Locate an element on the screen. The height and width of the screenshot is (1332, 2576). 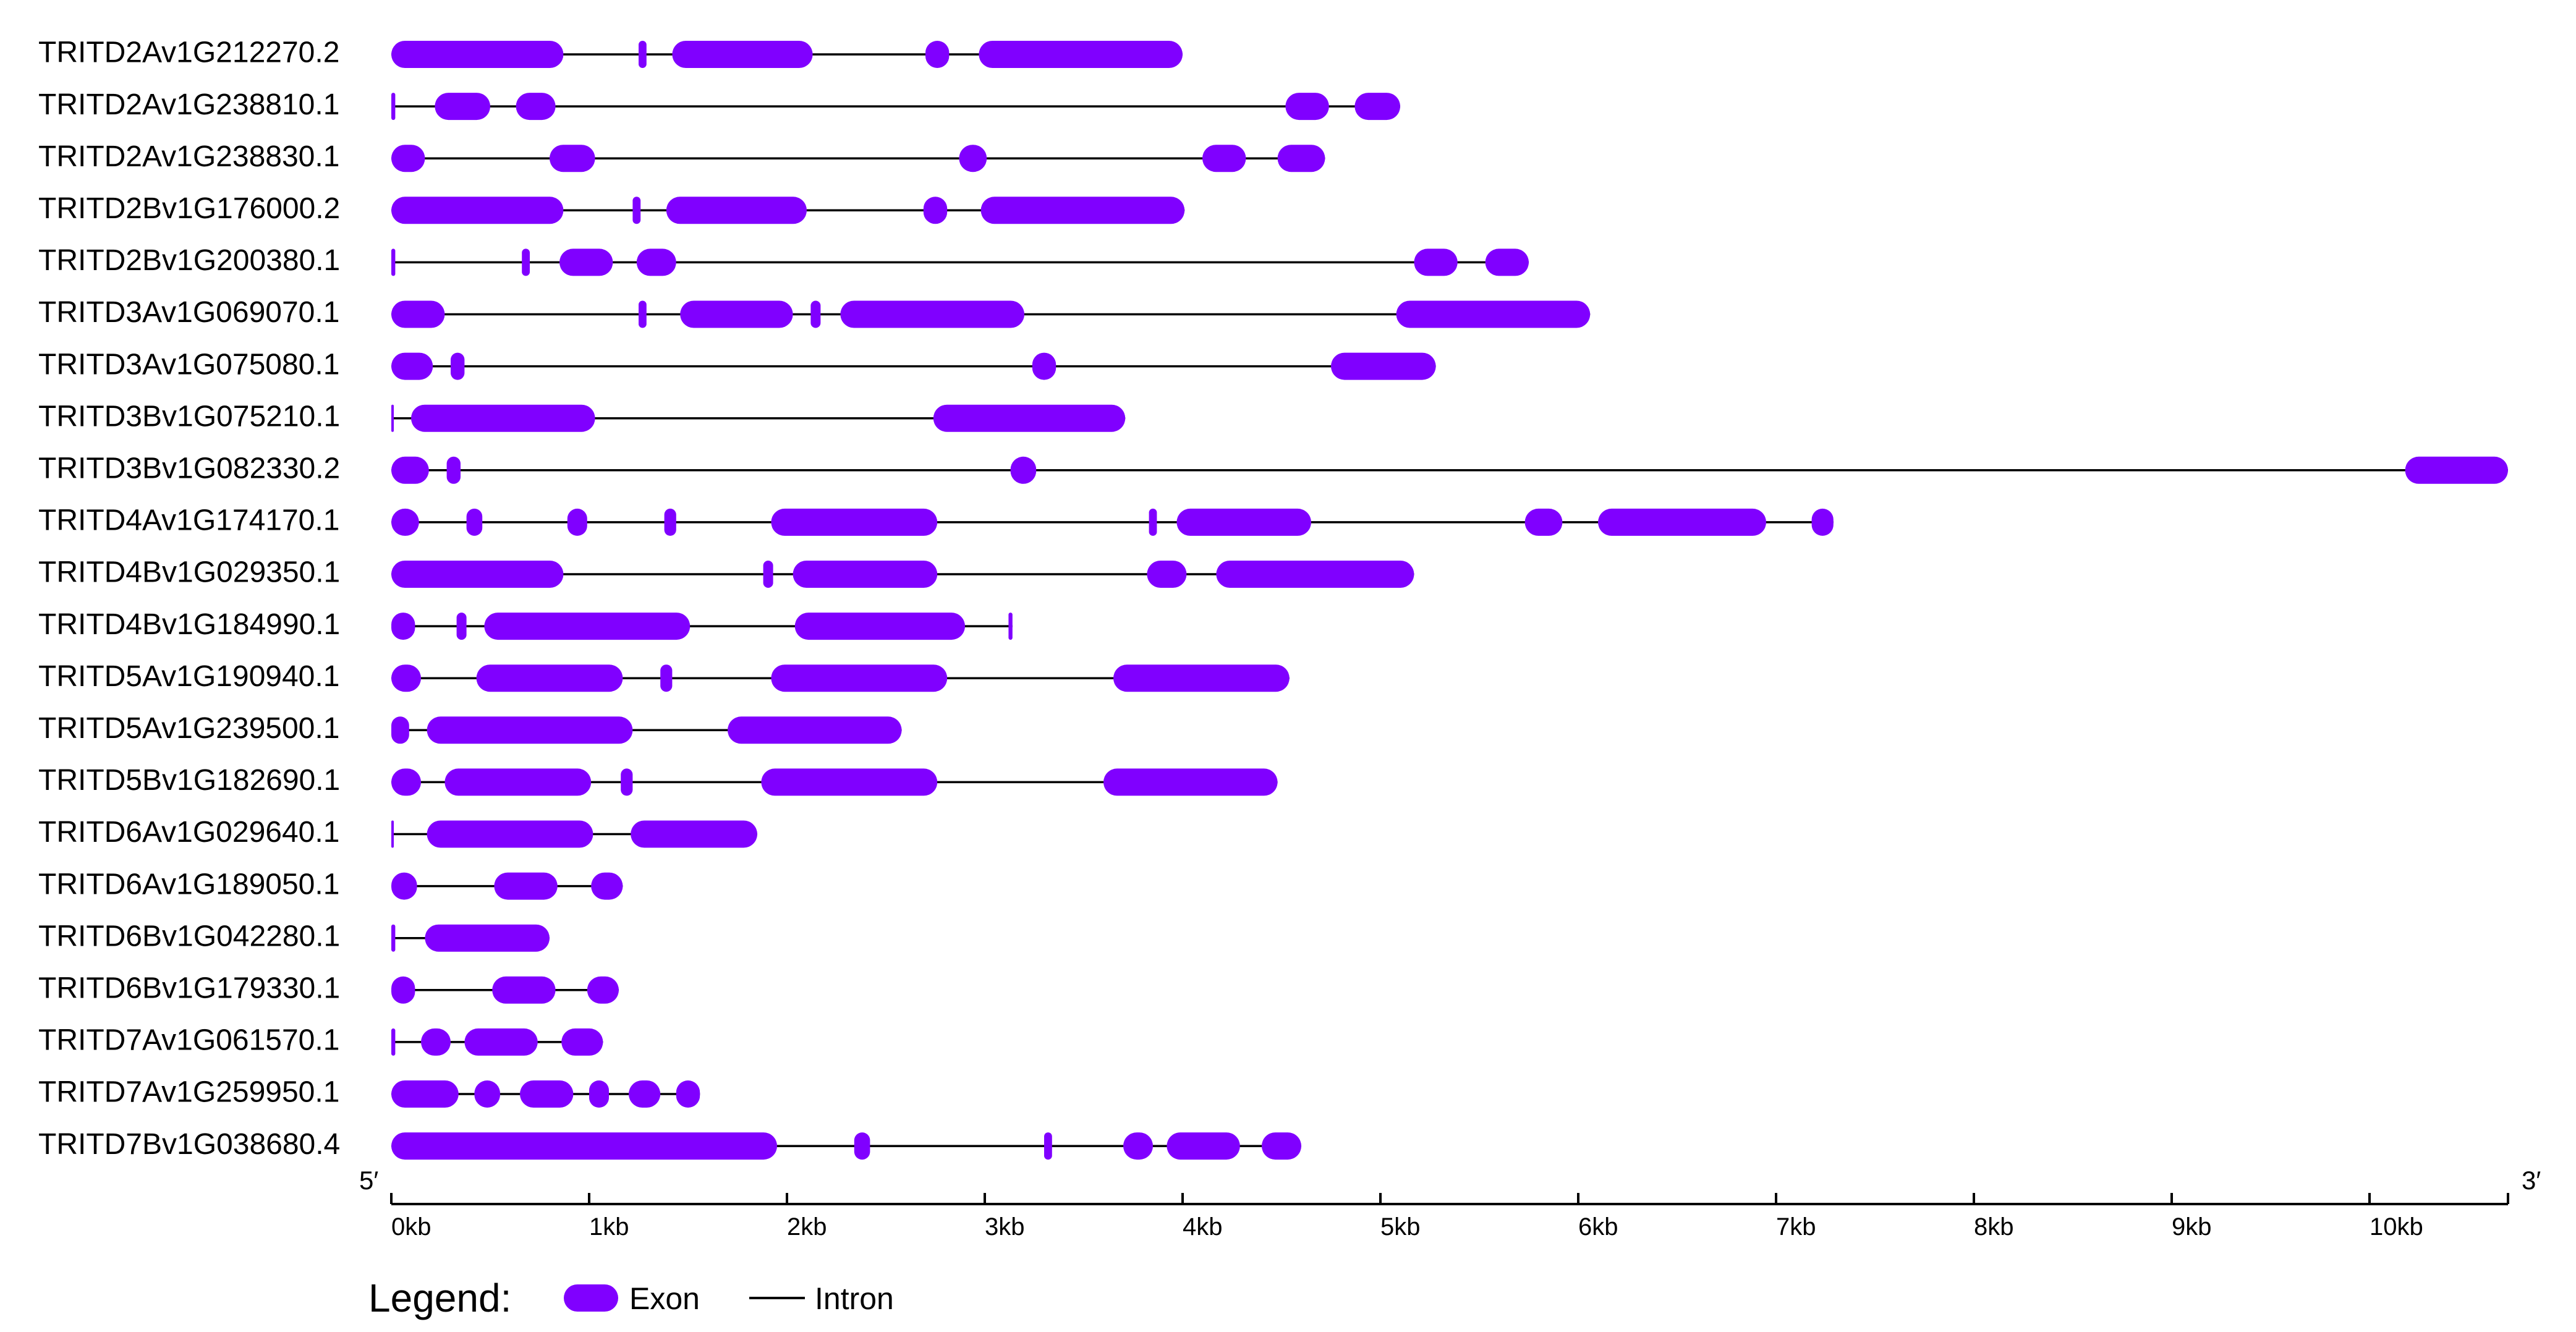
axis-tick-label: 7kb is located at coordinates (1796, 1227).